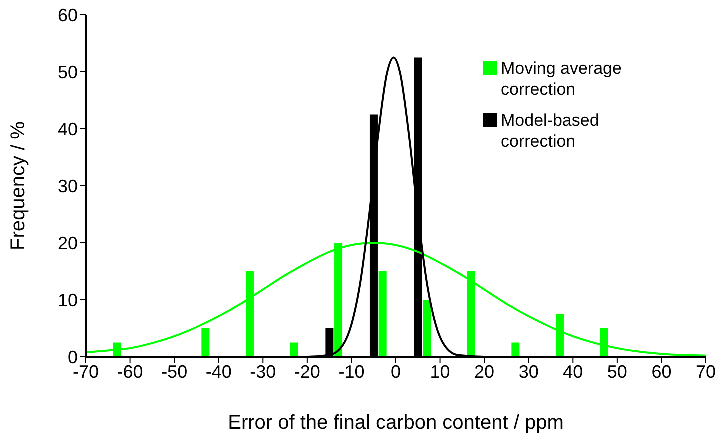 This screenshot has width=723, height=445. Describe the element at coordinates (130, 372) in the screenshot. I see `x-tick-label: -60` at that location.